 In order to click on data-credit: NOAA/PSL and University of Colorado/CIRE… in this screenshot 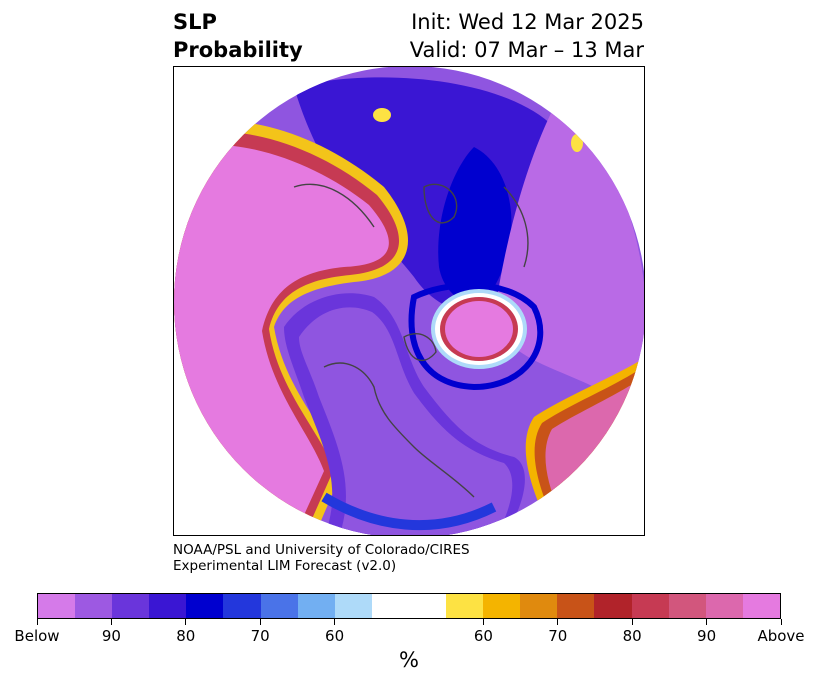, I will do `click(321, 558)`.